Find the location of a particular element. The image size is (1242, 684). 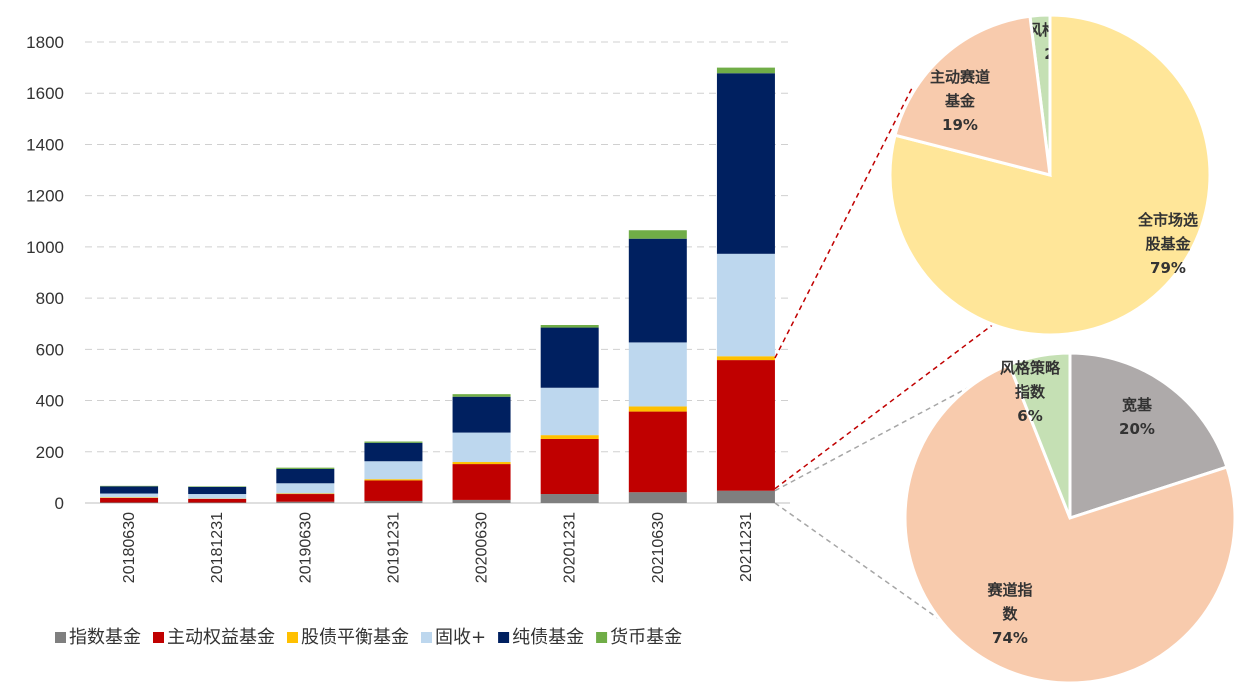

legend-label: 股债平衡基金 is located at coordinates (355, 637).